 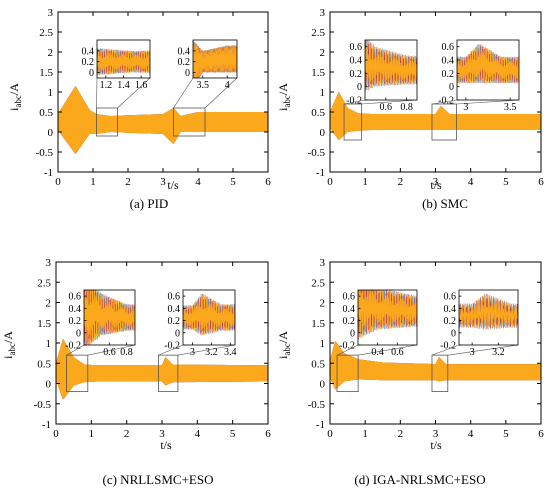 I want to click on x-tick-label-c-0: 0, so click(x=56, y=434).